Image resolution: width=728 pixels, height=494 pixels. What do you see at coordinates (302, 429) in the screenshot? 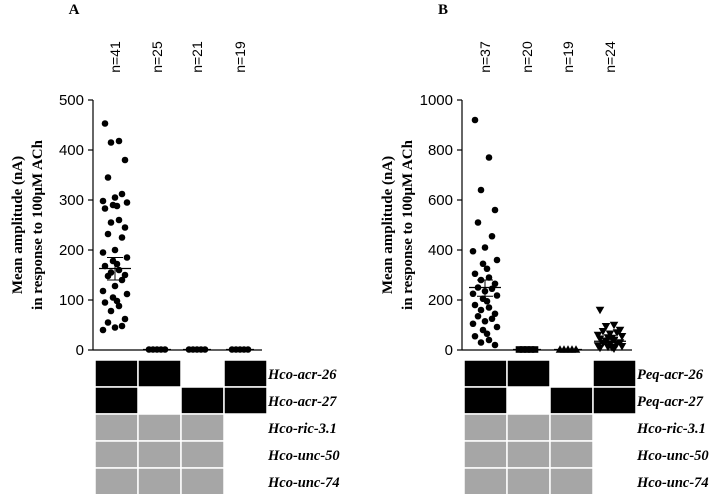
I see `gene-label: Hco-ric-3.1` at bounding box center [302, 429].